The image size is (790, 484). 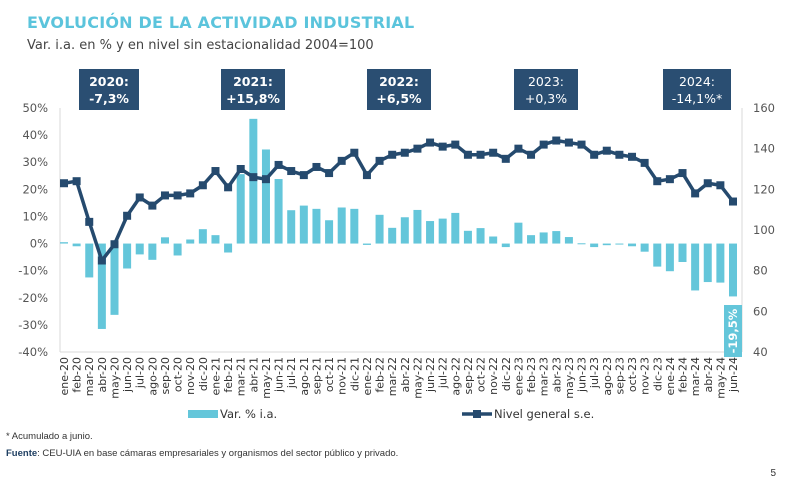 What do you see at coordinates (329, 374) in the screenshot?
I see `x-tick-label: oct-21` at bounding box center [329, 374].